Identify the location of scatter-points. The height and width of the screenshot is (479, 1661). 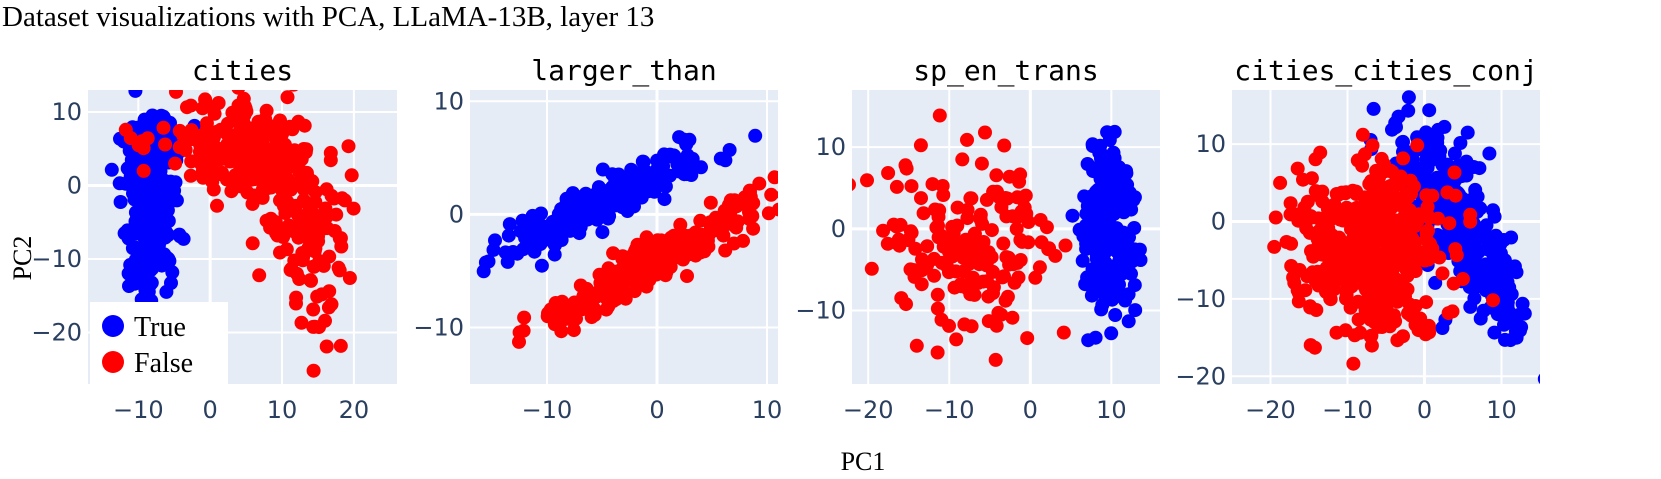
(1000, 237).